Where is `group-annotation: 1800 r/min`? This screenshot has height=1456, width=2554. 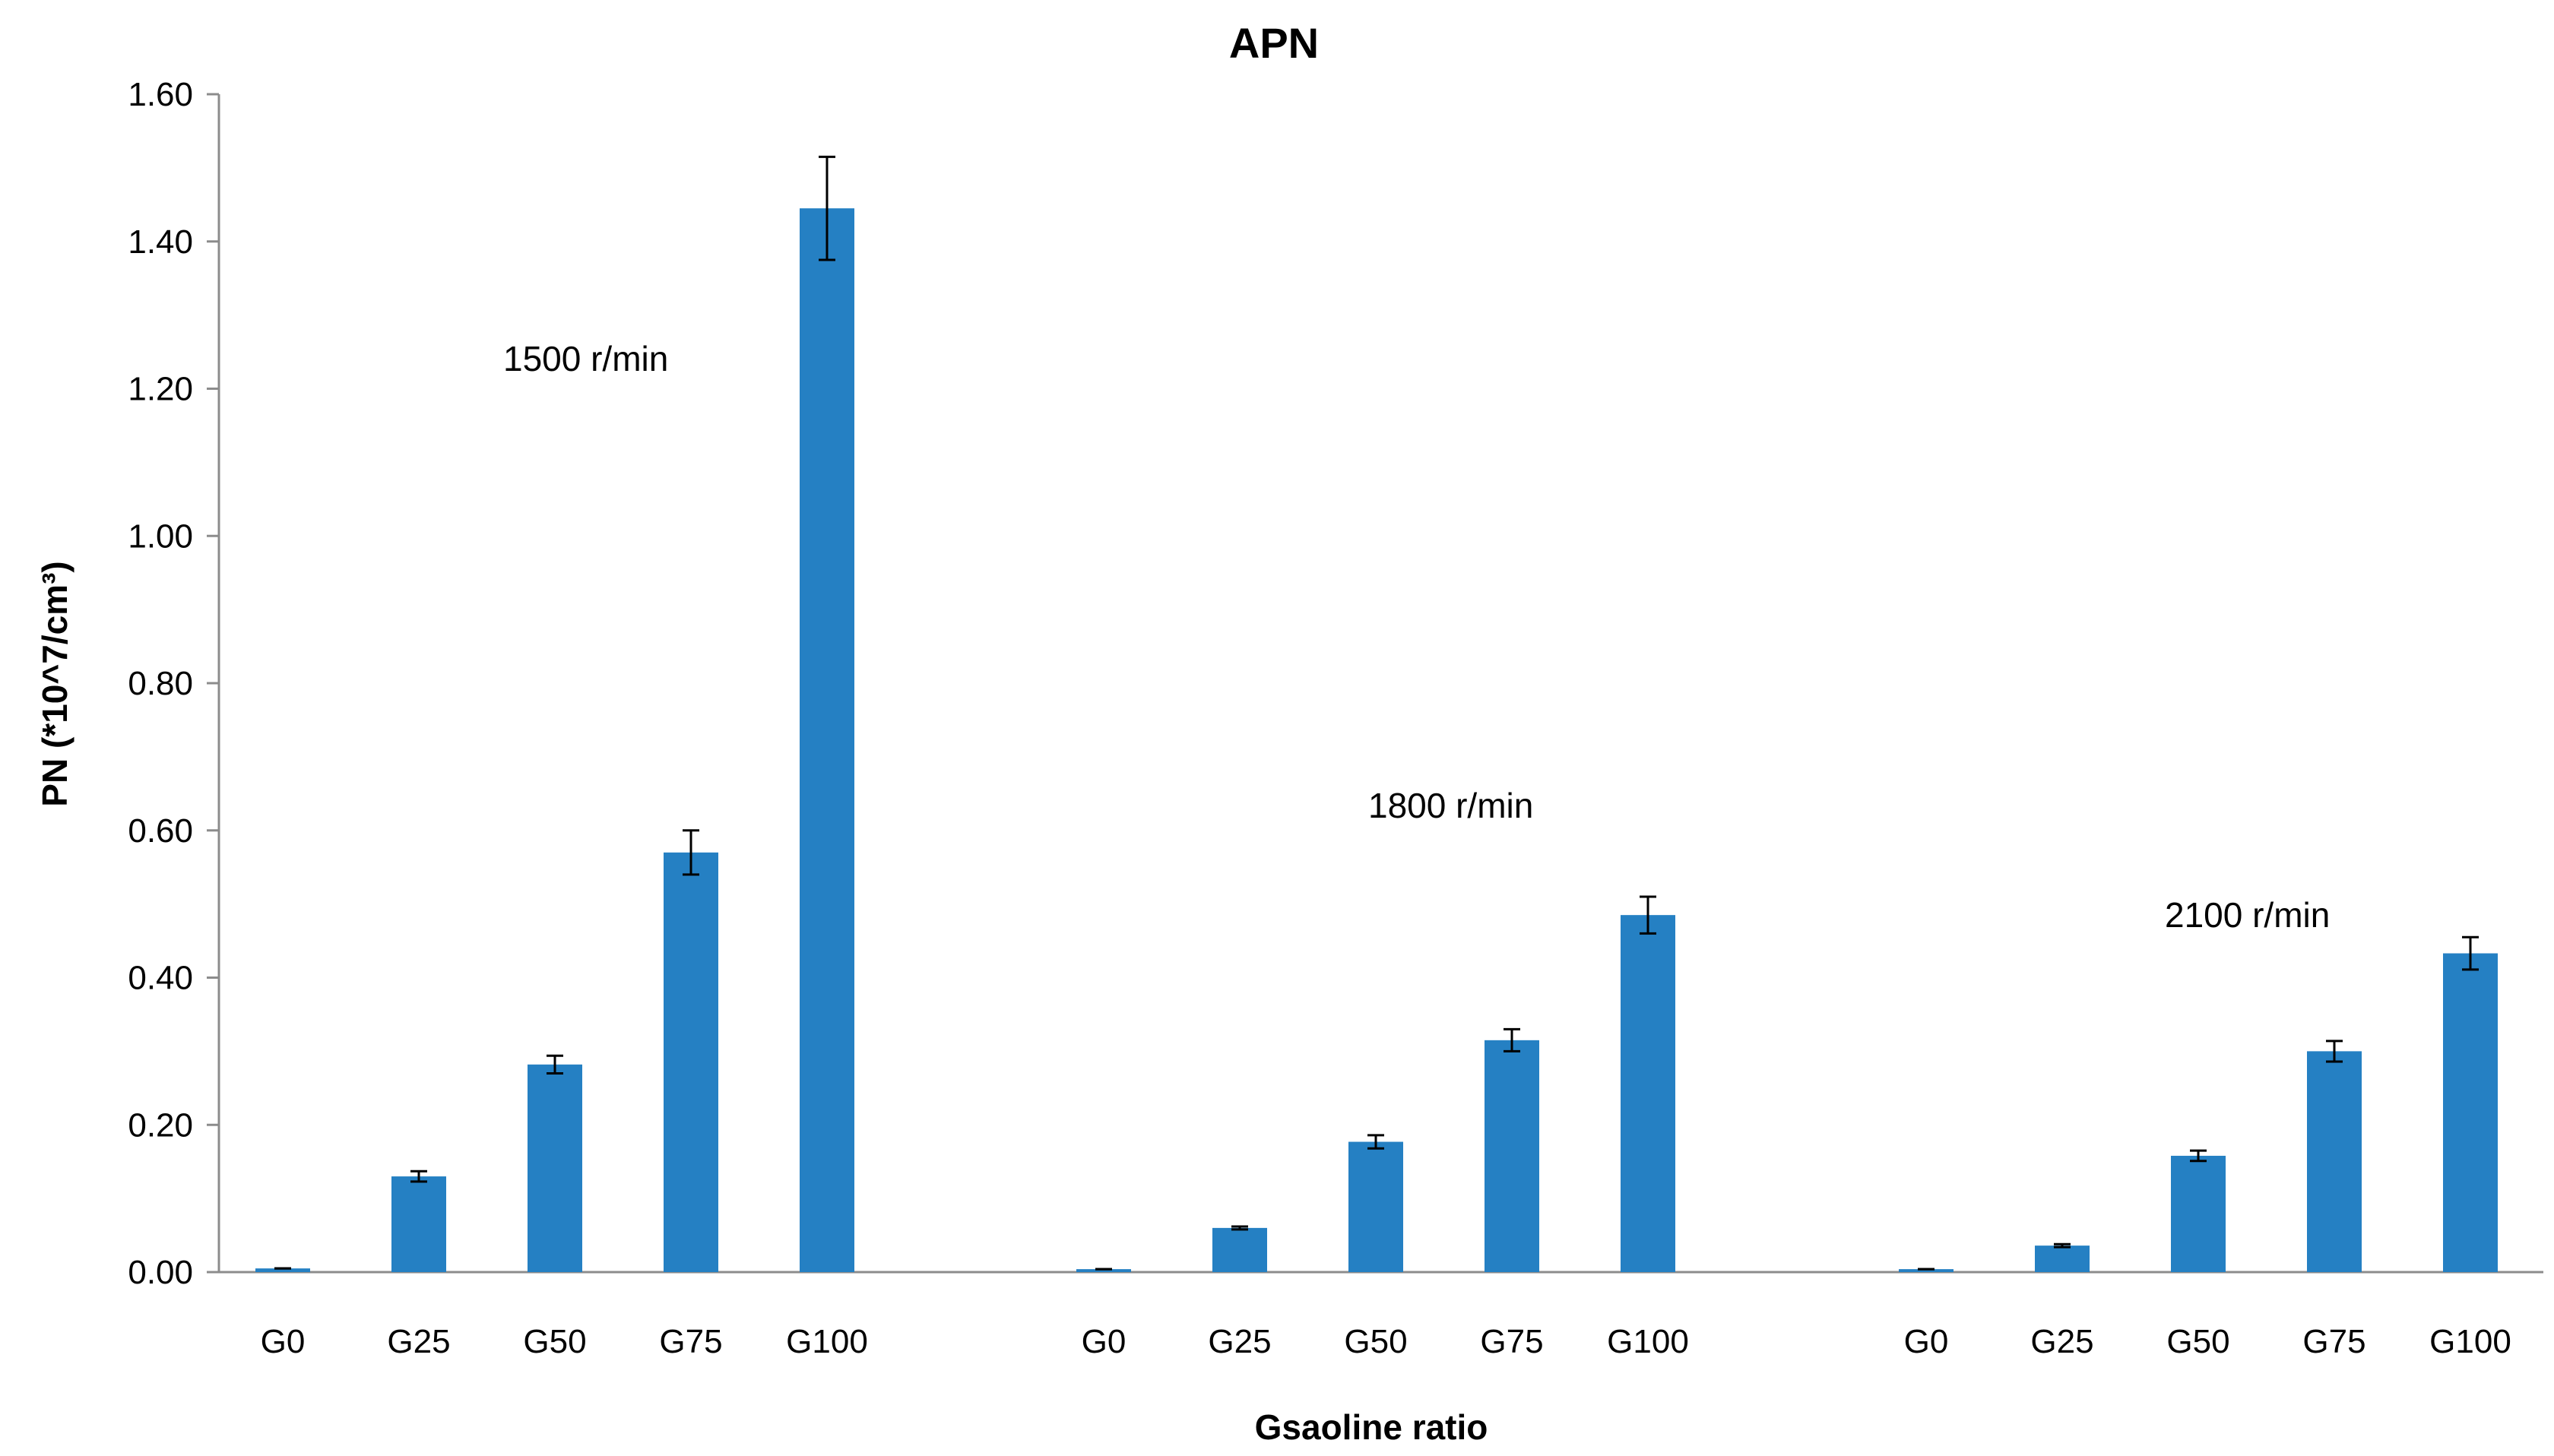 group-annotation: 1800 r/min is located at coordinates (1450, 805).